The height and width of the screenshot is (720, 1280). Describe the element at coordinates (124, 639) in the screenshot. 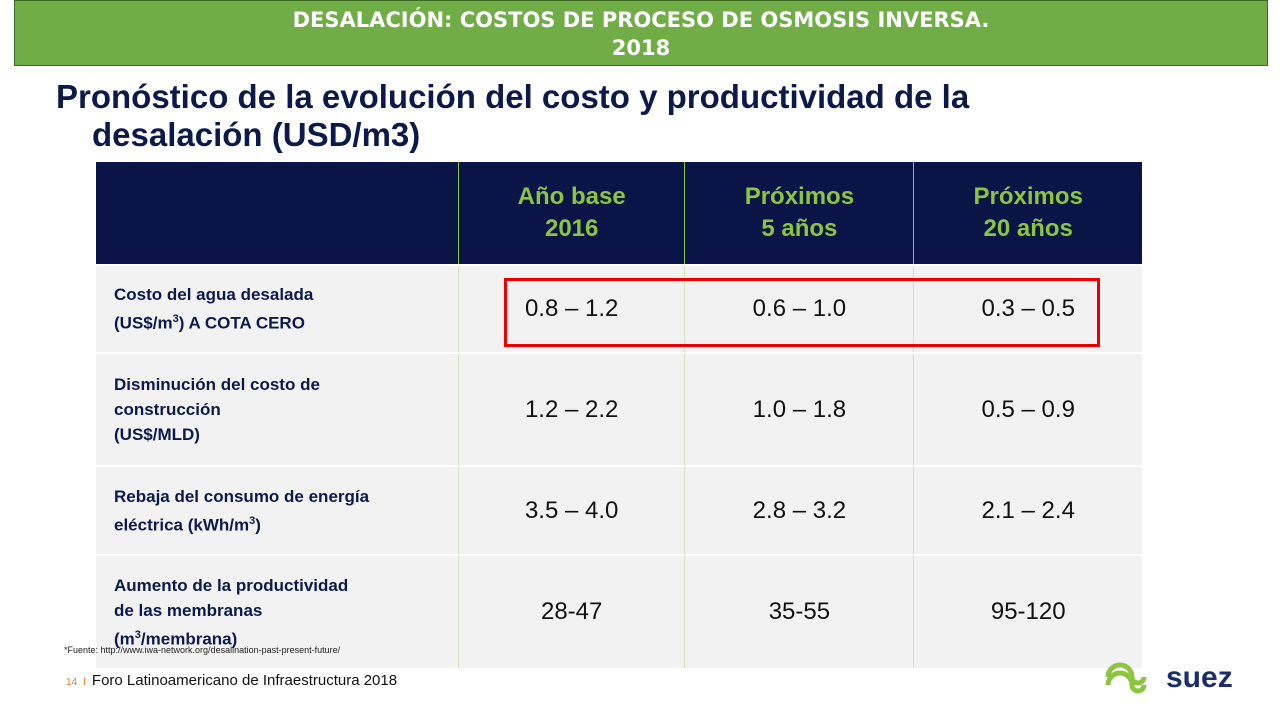

I see `label-text: (m` at that location.